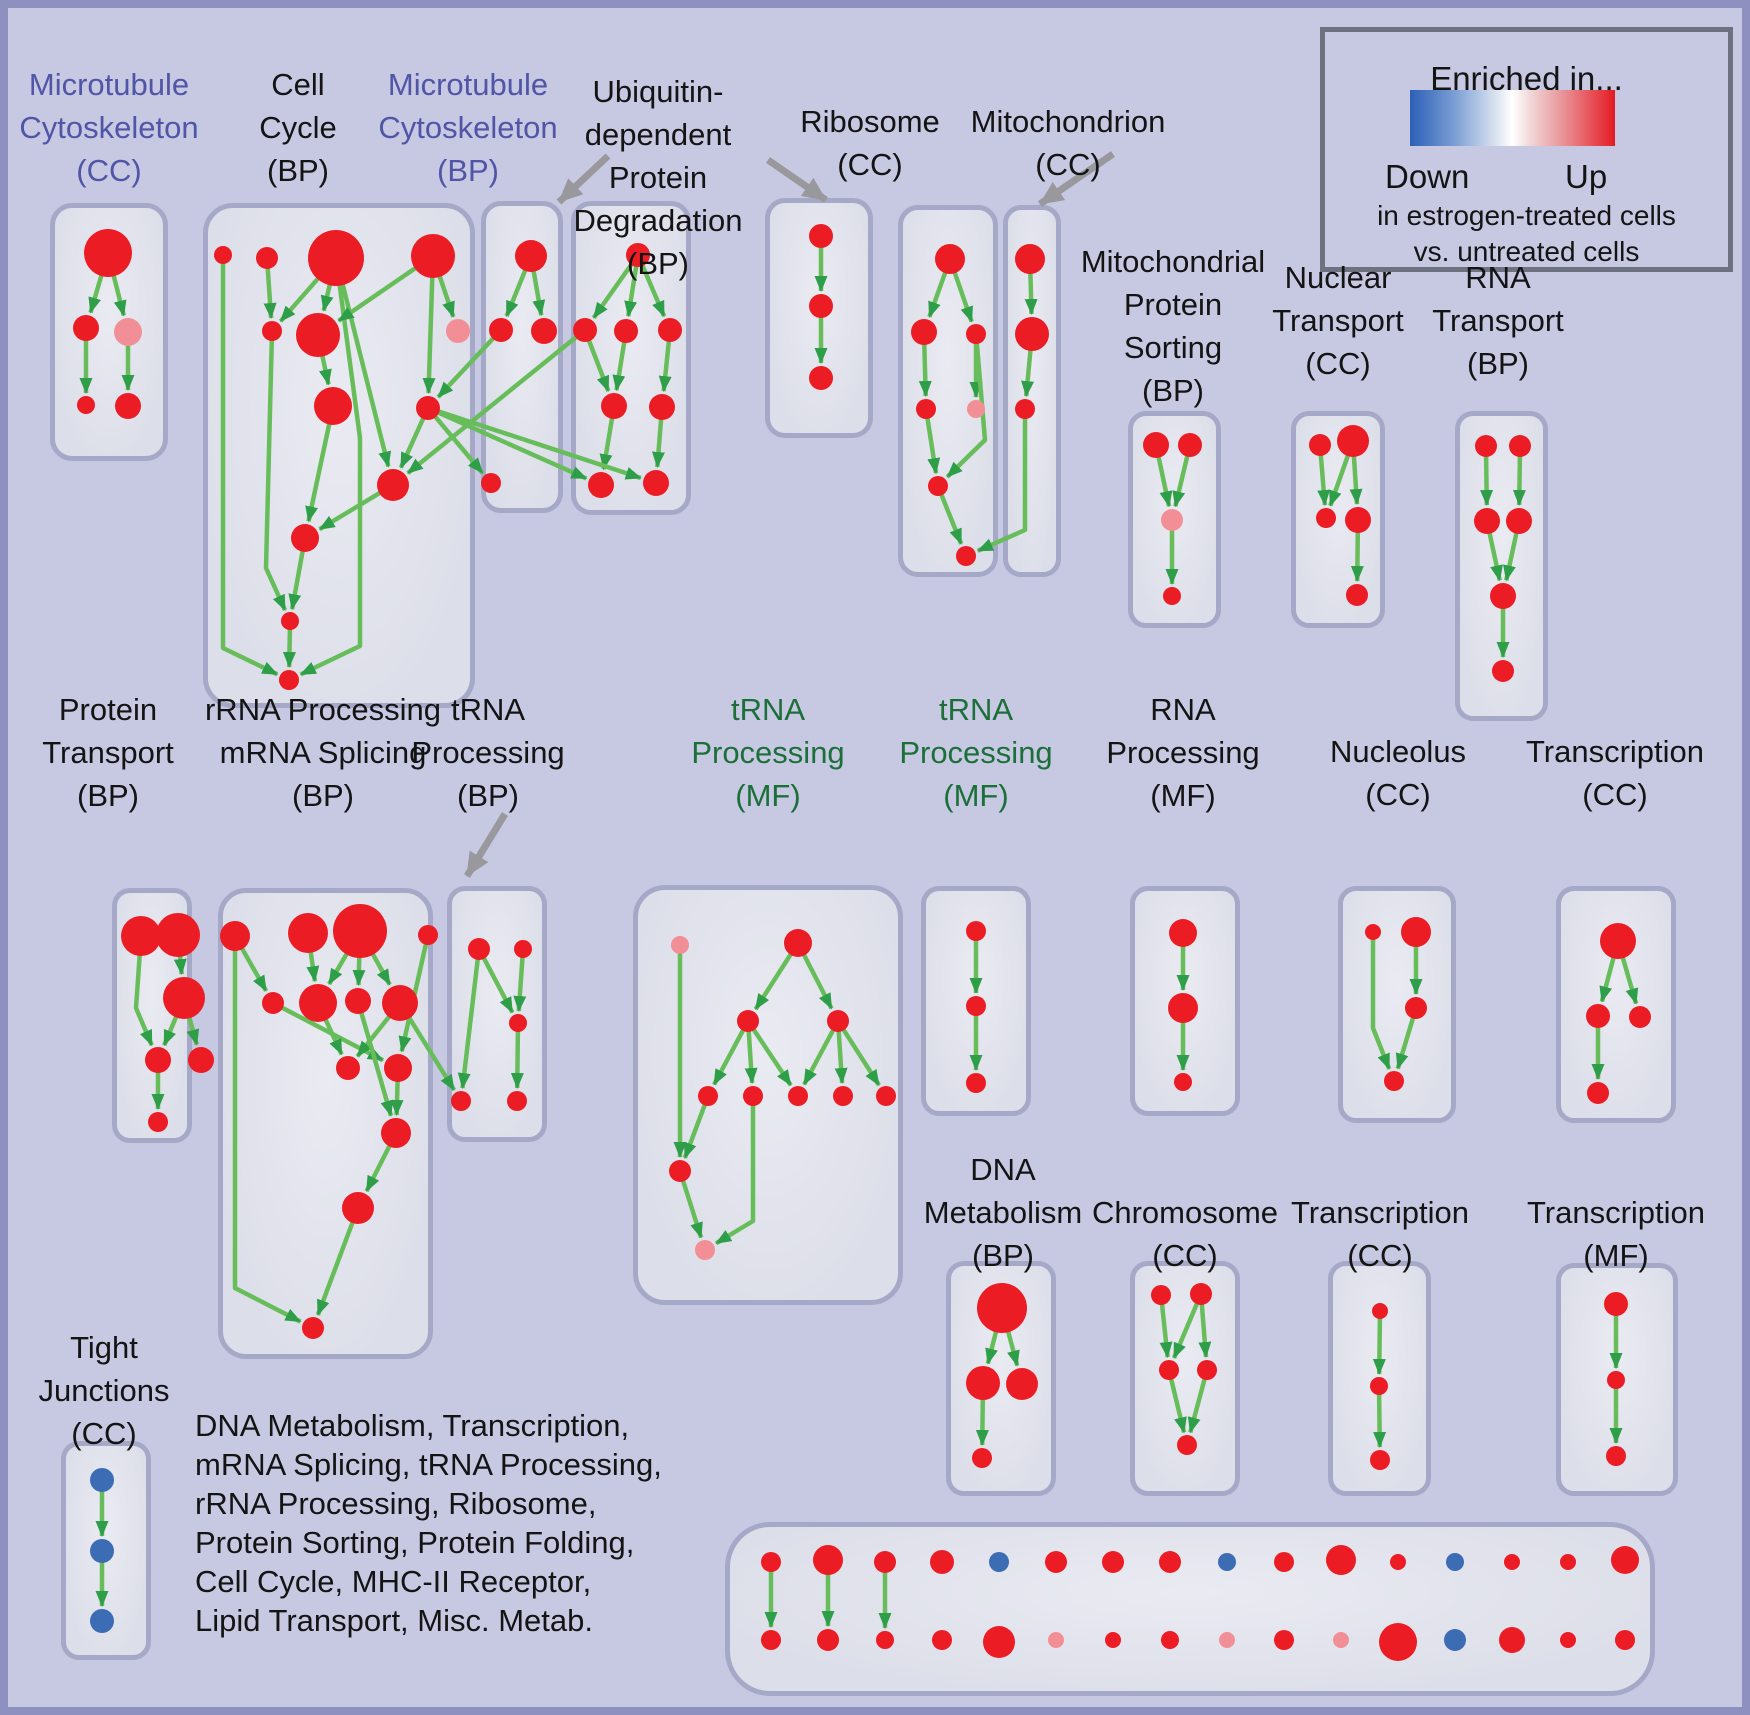  What do you see at coordinates (428, 1464) in the screenshot?
I see `annotation-line: mRNA Splicing, tRNA Processing,` at bounding box center [428, 1464].